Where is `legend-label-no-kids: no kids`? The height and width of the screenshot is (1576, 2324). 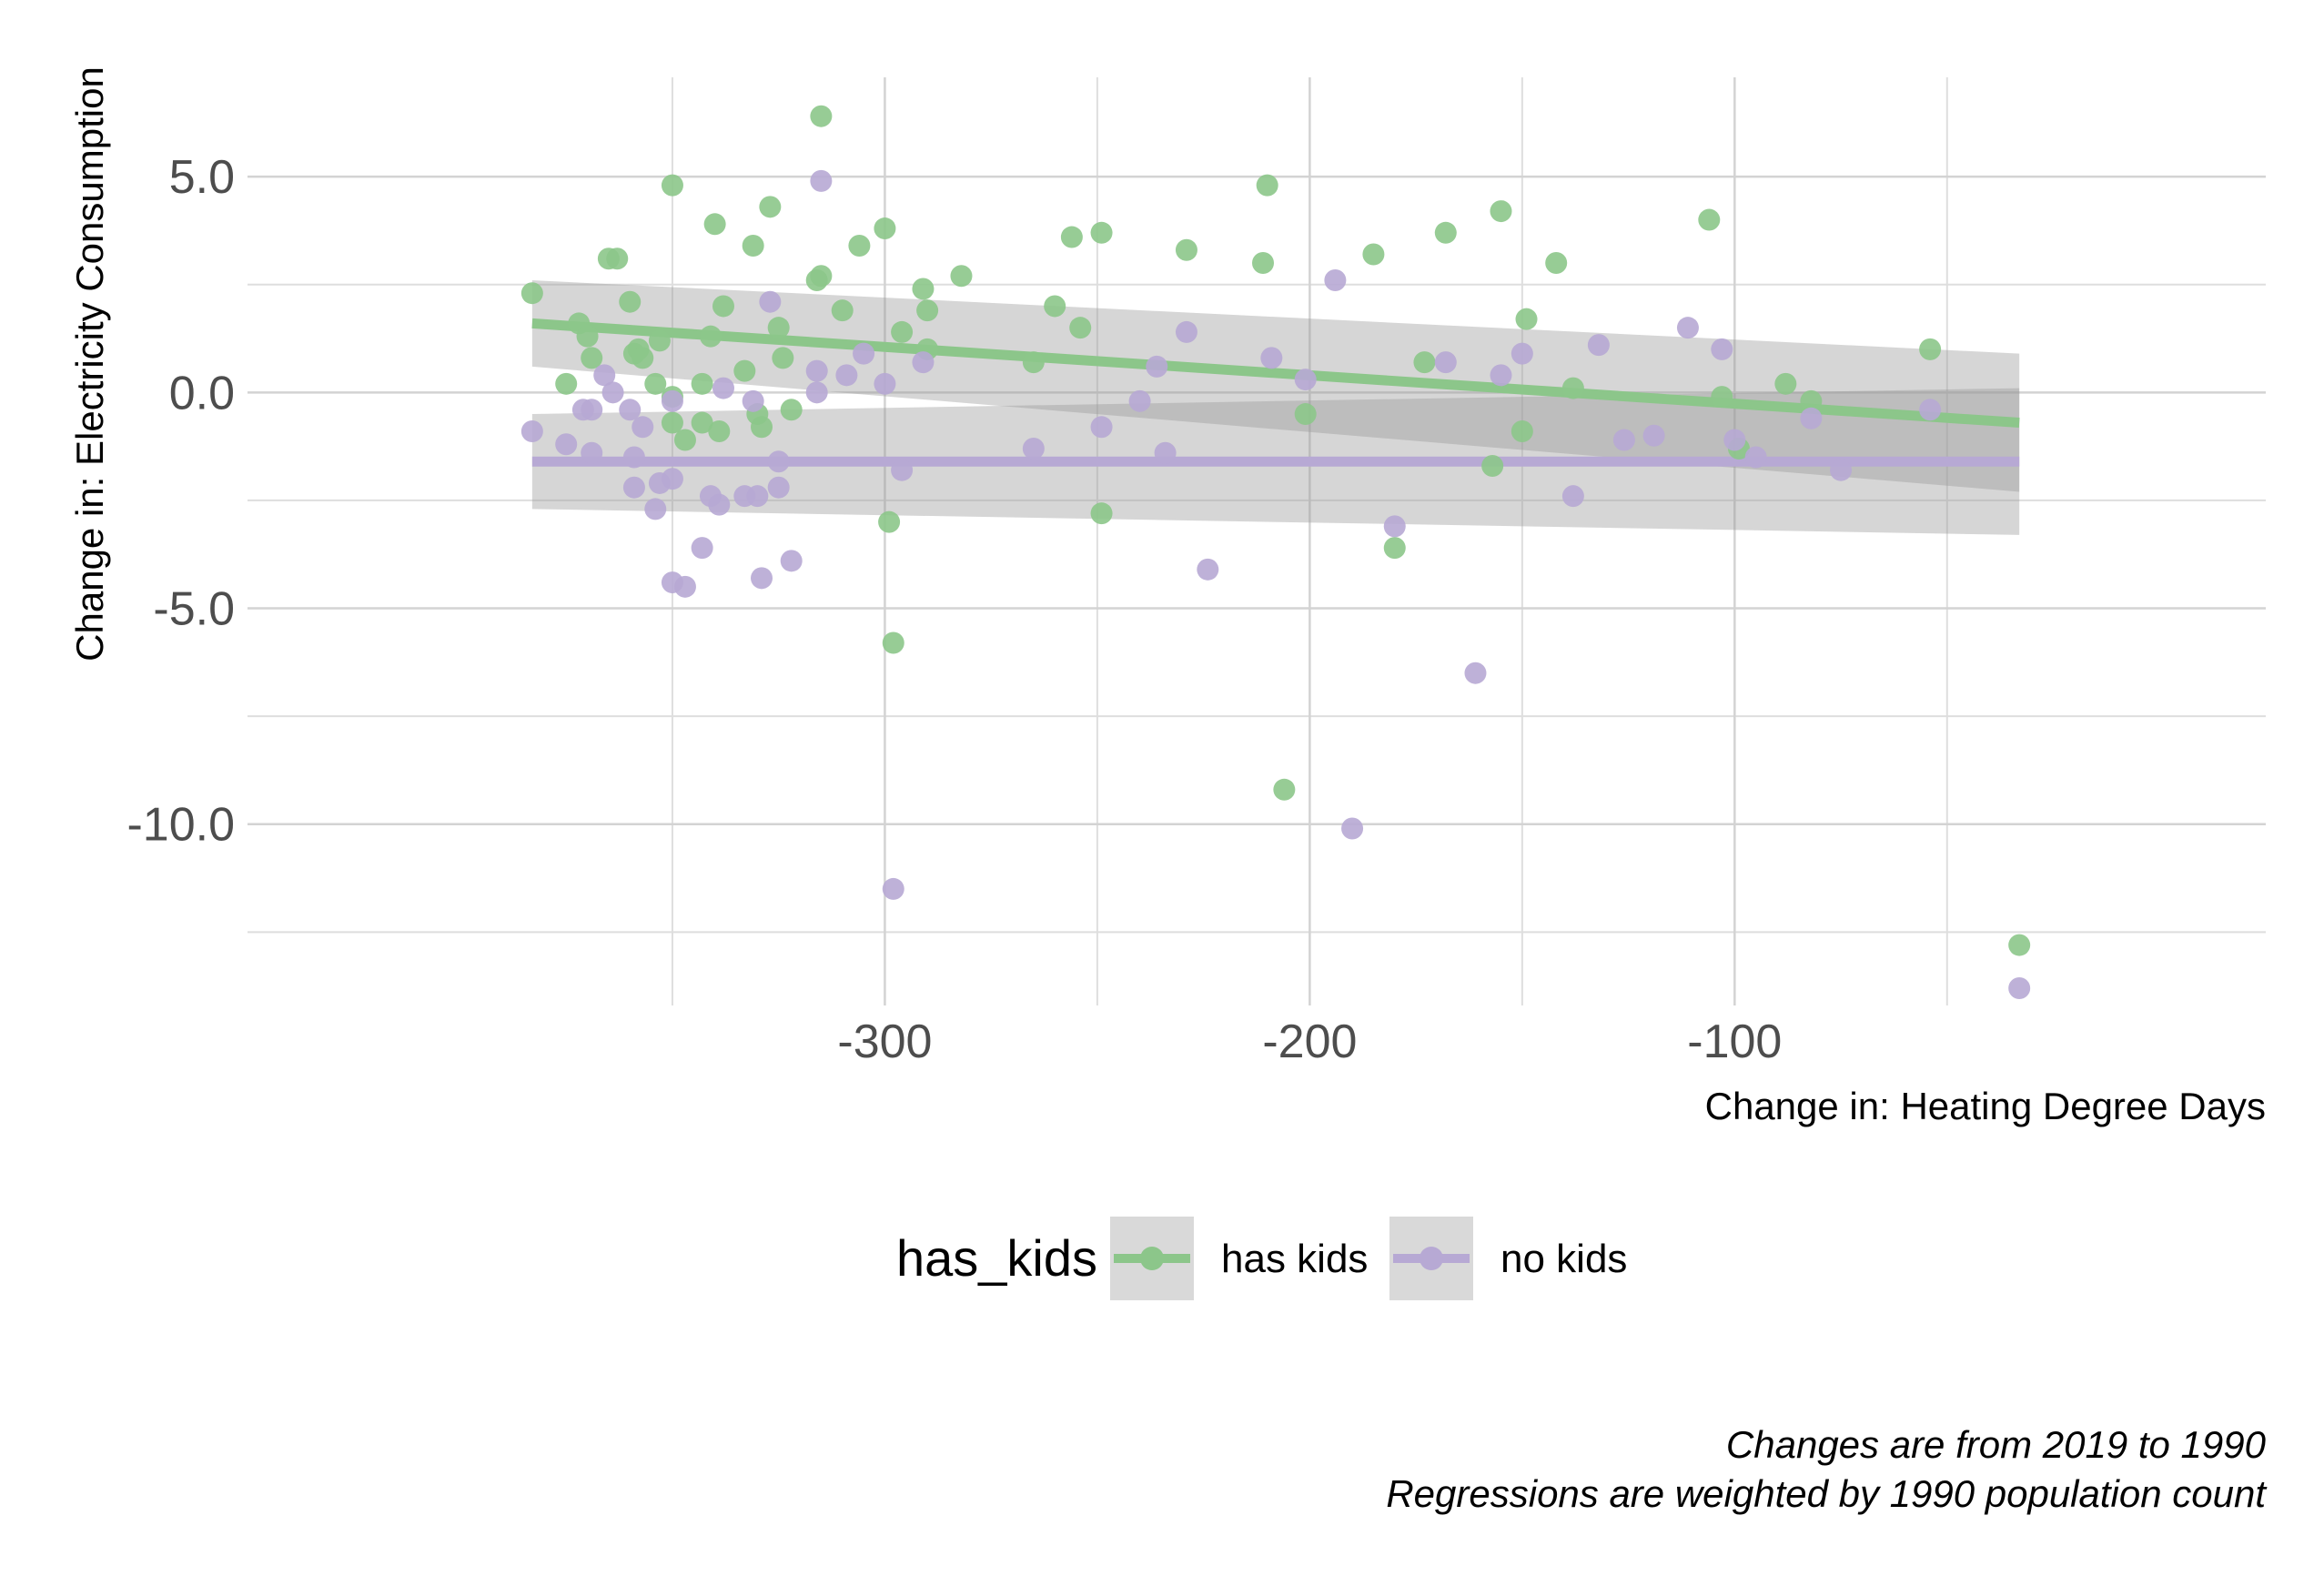
legend-label-no-kids: no kids is located at coordinates (1563, 1259).